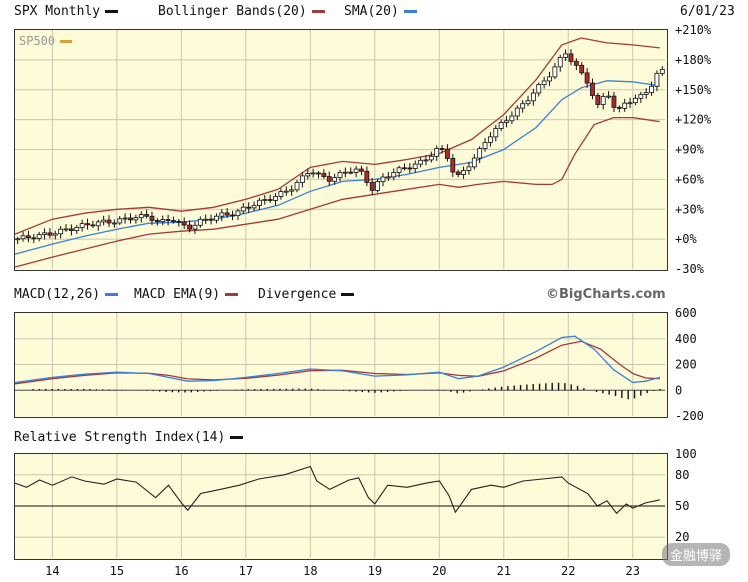 This screenshot has height=582, width=748. Describe the element at coordinates (337, 362) in the screenshot. I see `macd-ema-line` at that location.